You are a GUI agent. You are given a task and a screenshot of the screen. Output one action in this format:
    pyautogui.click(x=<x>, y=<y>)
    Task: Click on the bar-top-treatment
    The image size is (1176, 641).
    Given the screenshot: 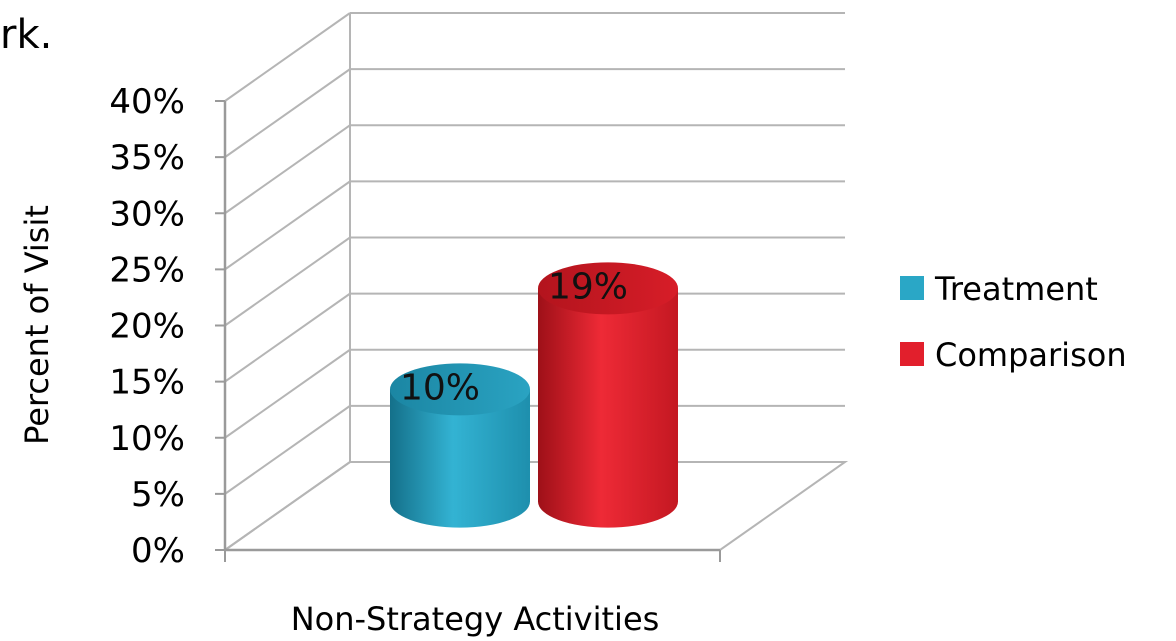 What is the action you would take?
    pyautogui.click(x=460, y=389)
    